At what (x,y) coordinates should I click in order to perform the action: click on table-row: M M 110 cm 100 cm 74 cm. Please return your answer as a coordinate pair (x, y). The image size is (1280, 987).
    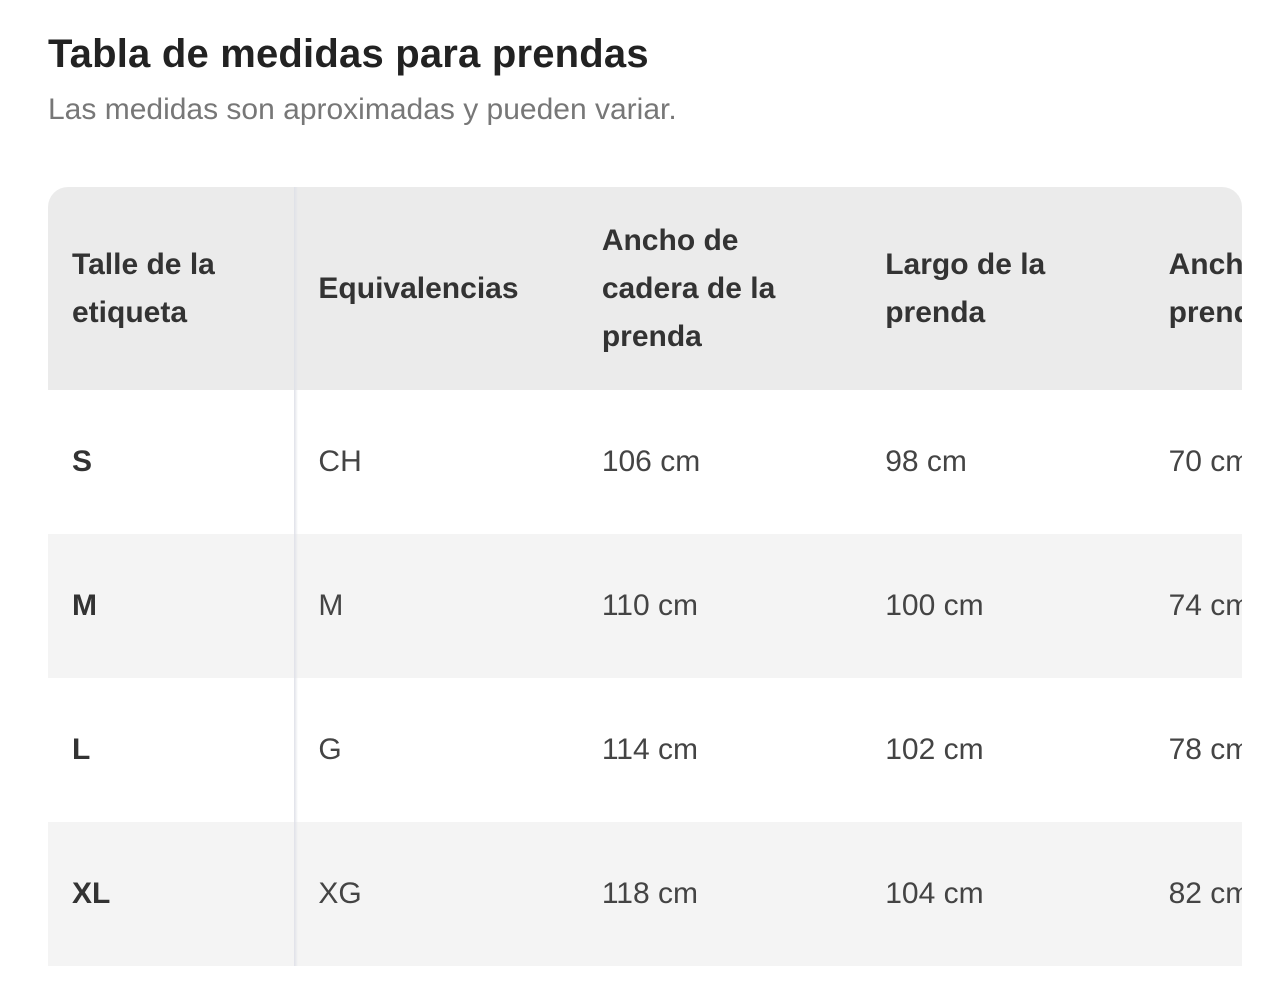
    Looking at the image, I should click on (645, 606).